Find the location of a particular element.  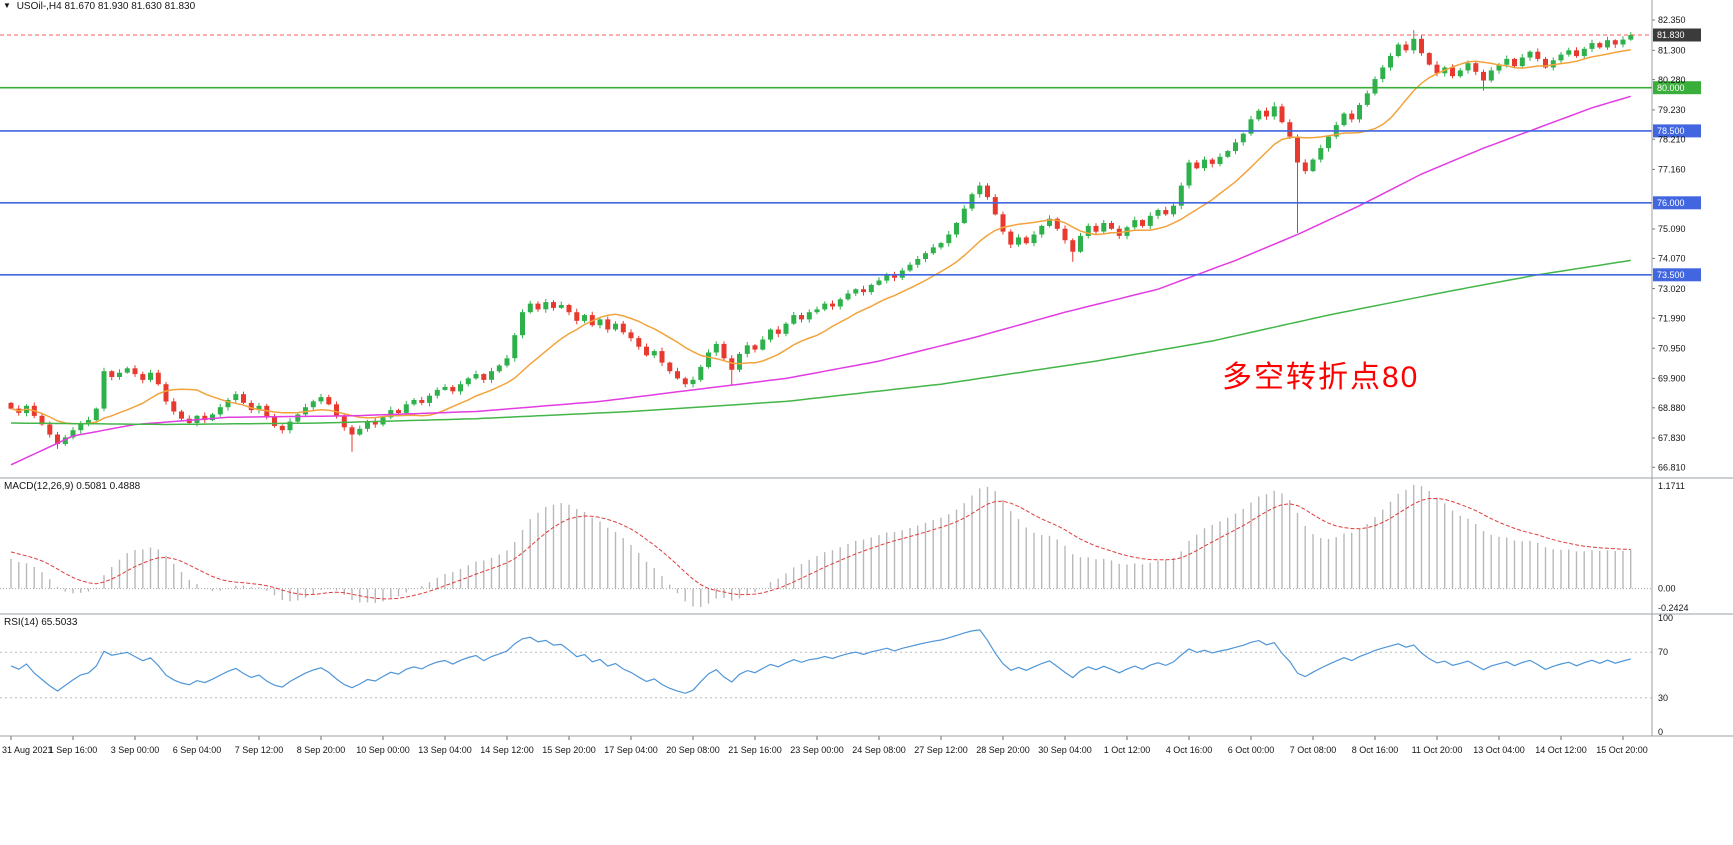

axis-label: 15 Oct 20:00 is located at coordinates (1622, 750).